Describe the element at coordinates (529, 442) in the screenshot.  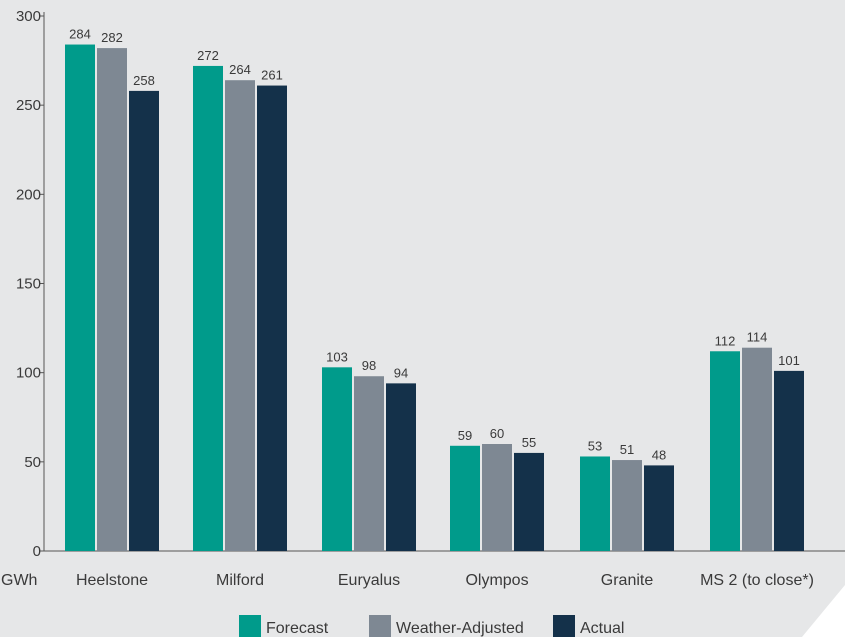
I see `data-label-olympos-actual: 55` at that location.